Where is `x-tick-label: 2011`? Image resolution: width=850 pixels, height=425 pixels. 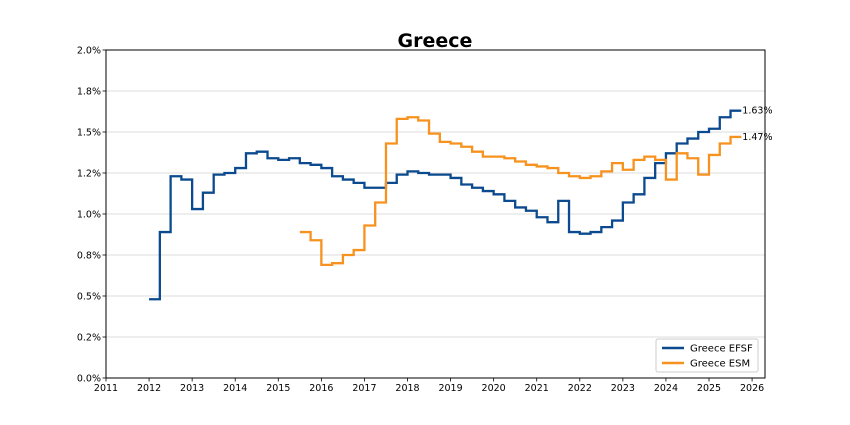
x-tick-label: 2011 is located at coordinates (106, 388).